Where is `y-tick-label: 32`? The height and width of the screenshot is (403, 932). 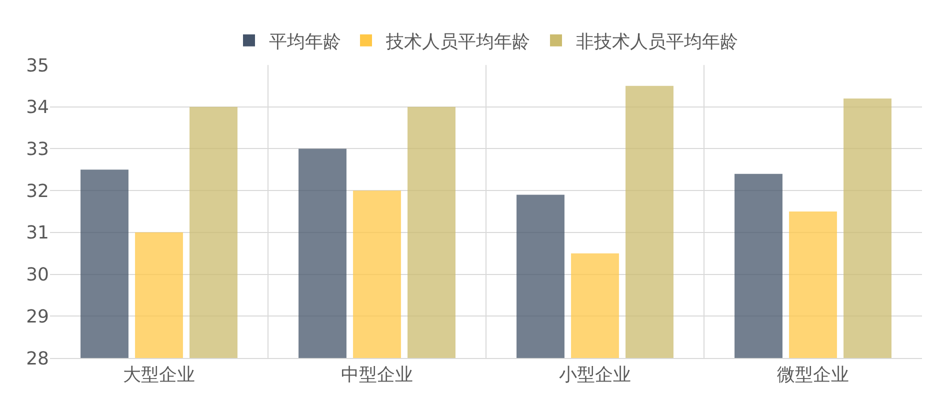 y-tick-label: 32 is located at coordinates (37, 191).